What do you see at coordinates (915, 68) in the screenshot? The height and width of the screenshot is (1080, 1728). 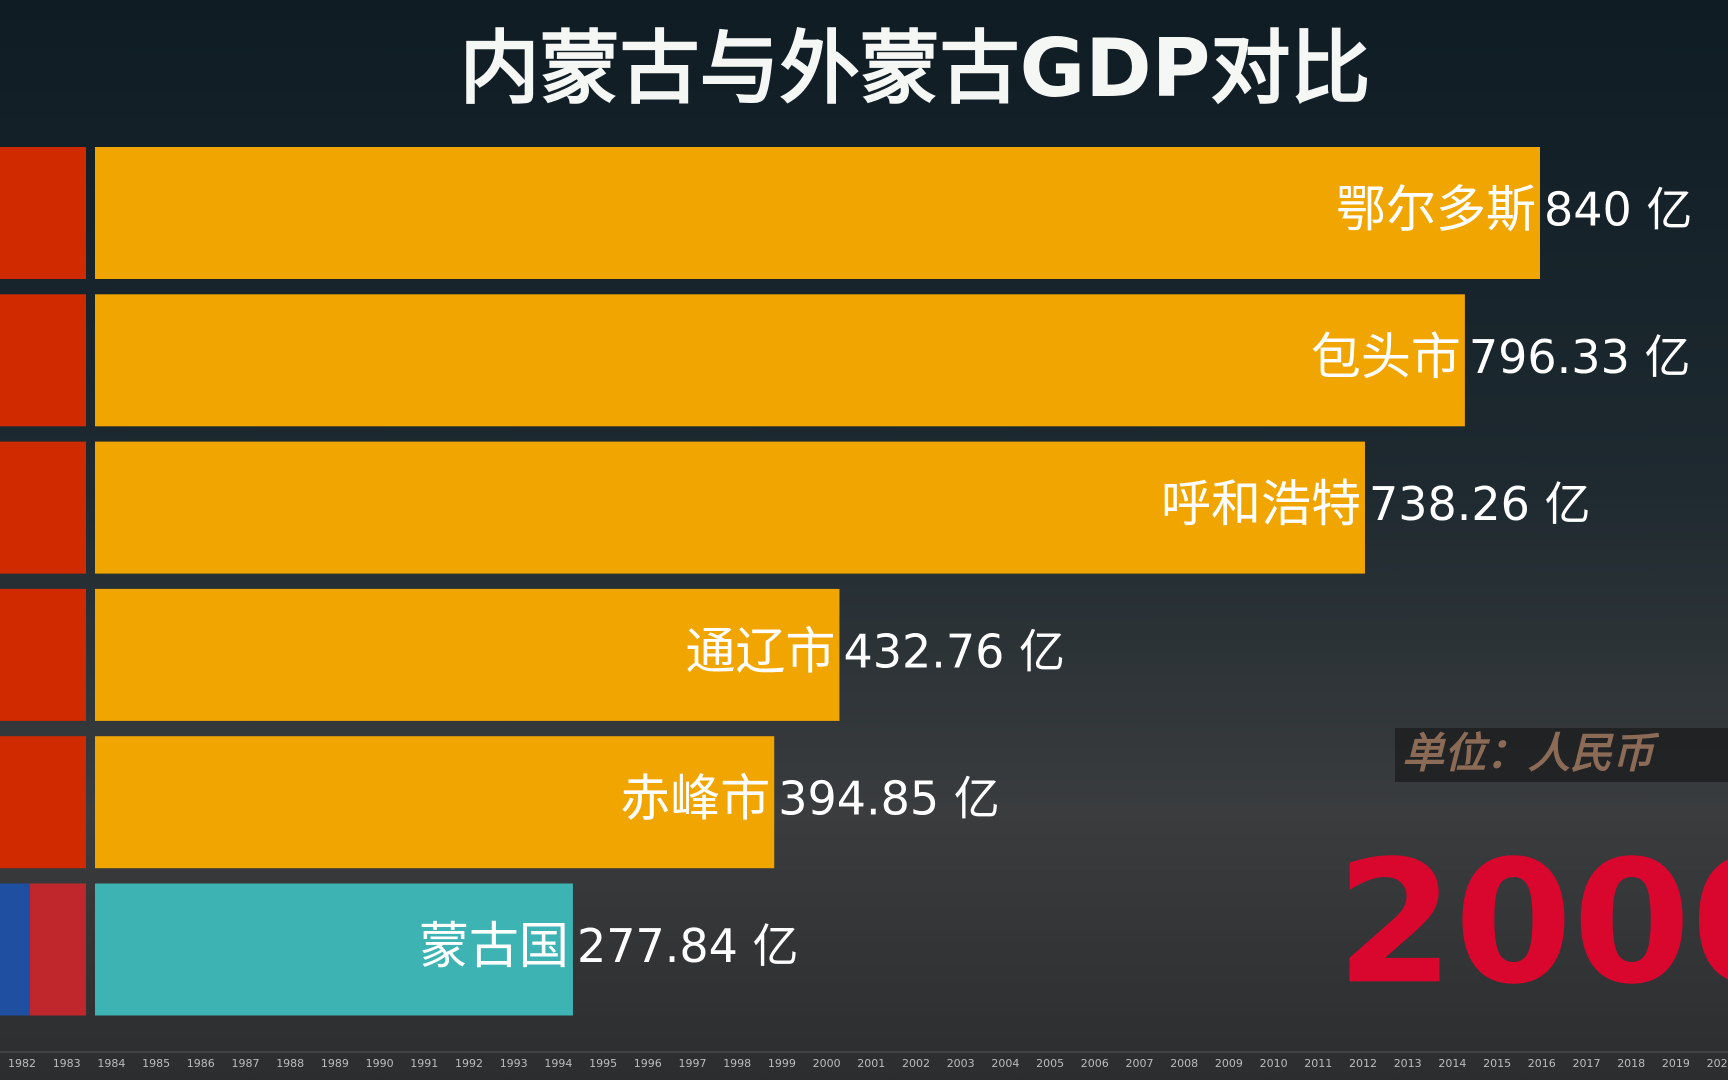 I see `chart-title: 内蒙古与外蒙古GDP对比` at bounding box center [915, 68].